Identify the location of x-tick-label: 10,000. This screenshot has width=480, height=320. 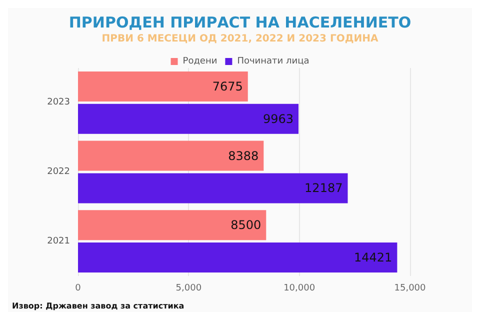
(300, 289).